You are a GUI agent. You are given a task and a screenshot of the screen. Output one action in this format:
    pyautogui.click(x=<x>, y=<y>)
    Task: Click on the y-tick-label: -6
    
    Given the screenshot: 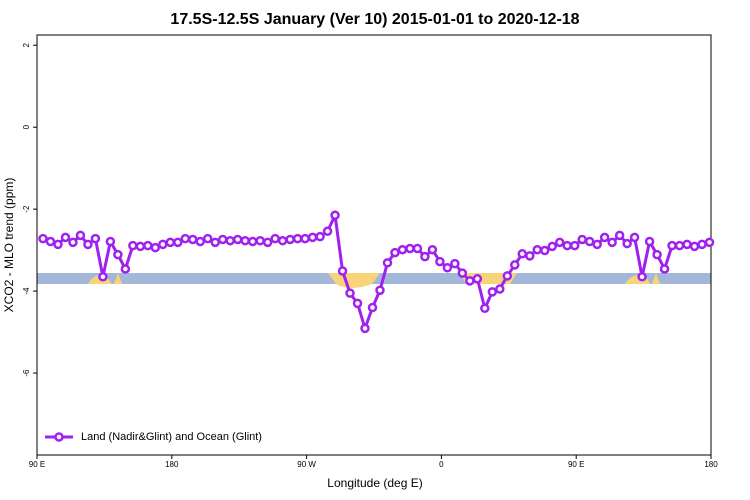 What is the action you would take?
    pyautogui.click(x=26, y=373)
    